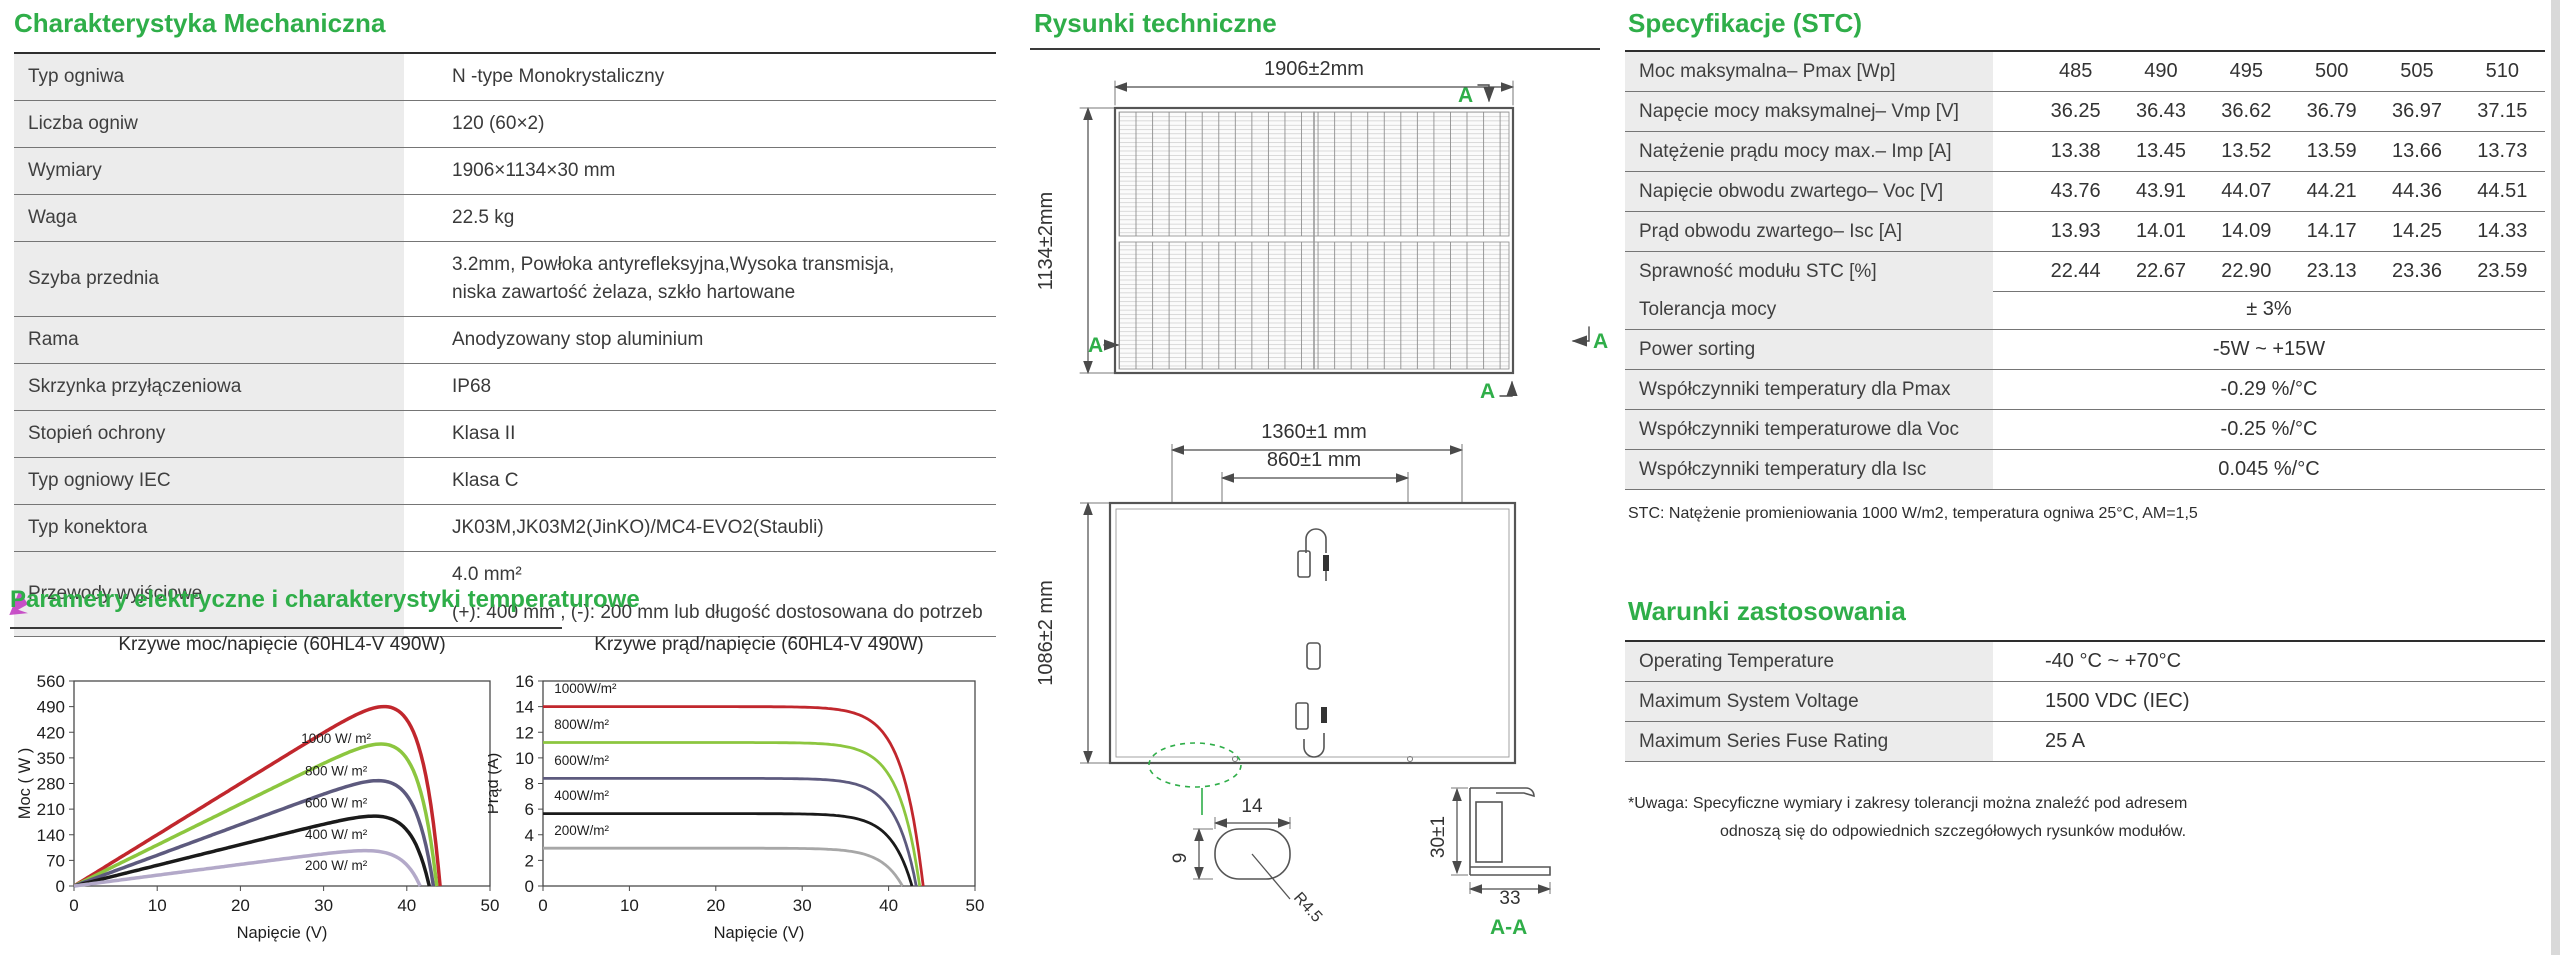 This screenshot has height=955, width=2560. What do you see at coordinates (209, 279) in the screenshot?
I see `row-label: Szyba przednia` at bounding box center [209, 279].